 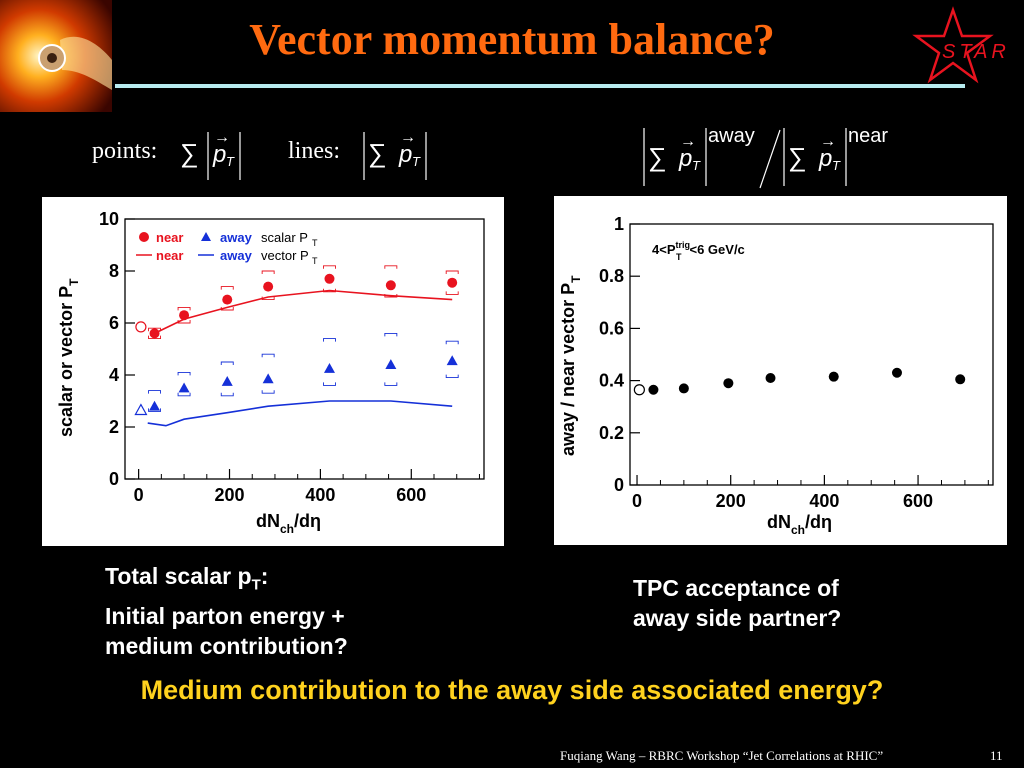 What do you see at coordinates (169, 237) in the screenshot?
I see `legend-near-label: near` at bounding box center [169, 237].